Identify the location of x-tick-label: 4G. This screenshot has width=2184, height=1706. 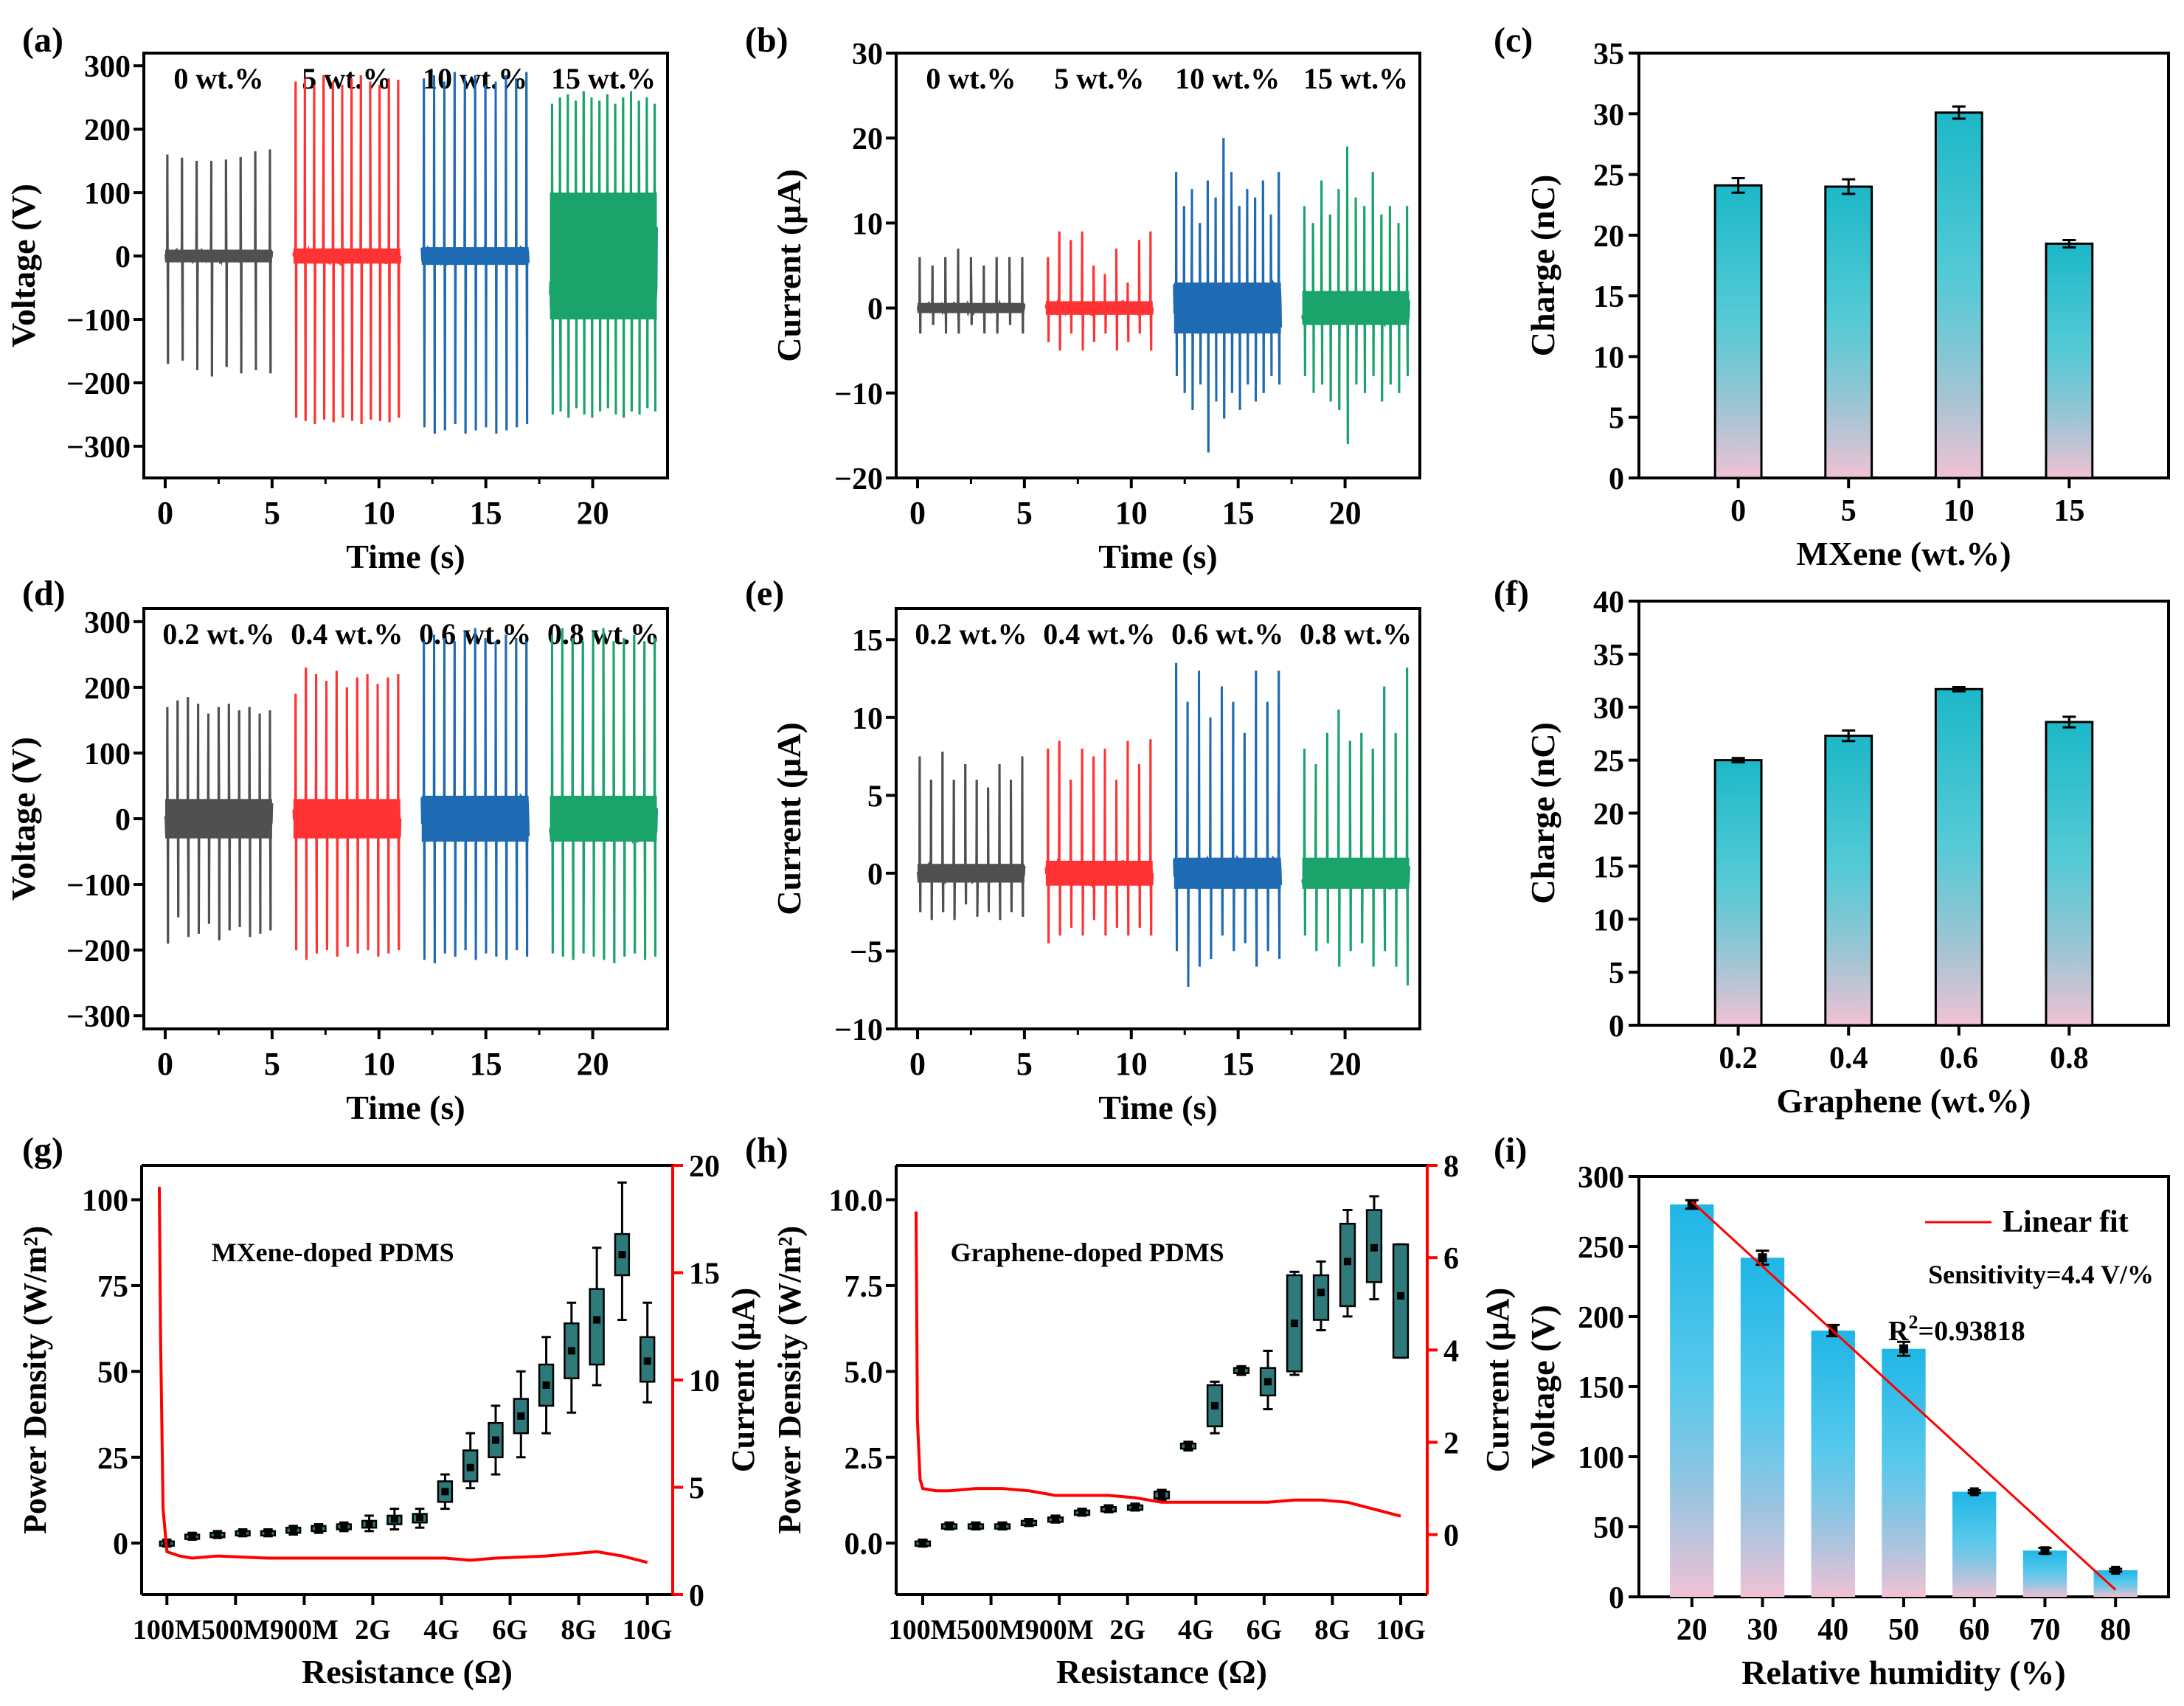
(1196, 1631).